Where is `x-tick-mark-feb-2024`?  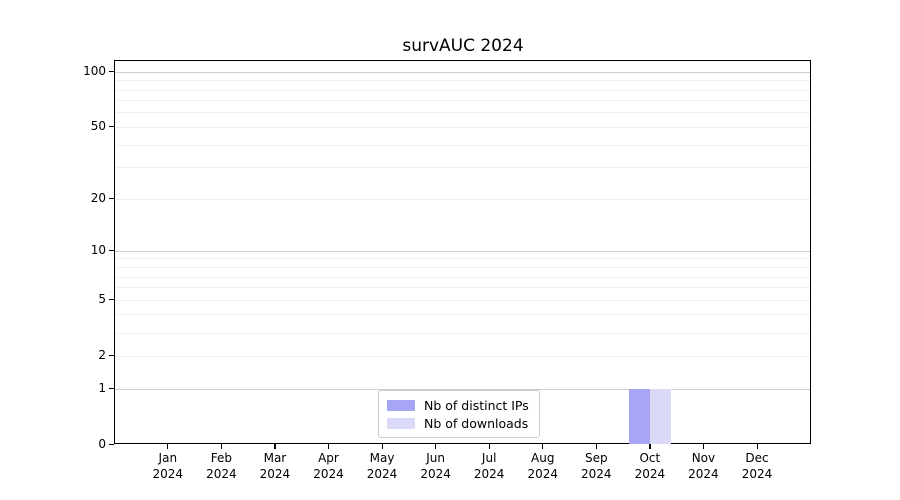 x-tick-mark-feb-2024 is located at coordinates (221, 446).